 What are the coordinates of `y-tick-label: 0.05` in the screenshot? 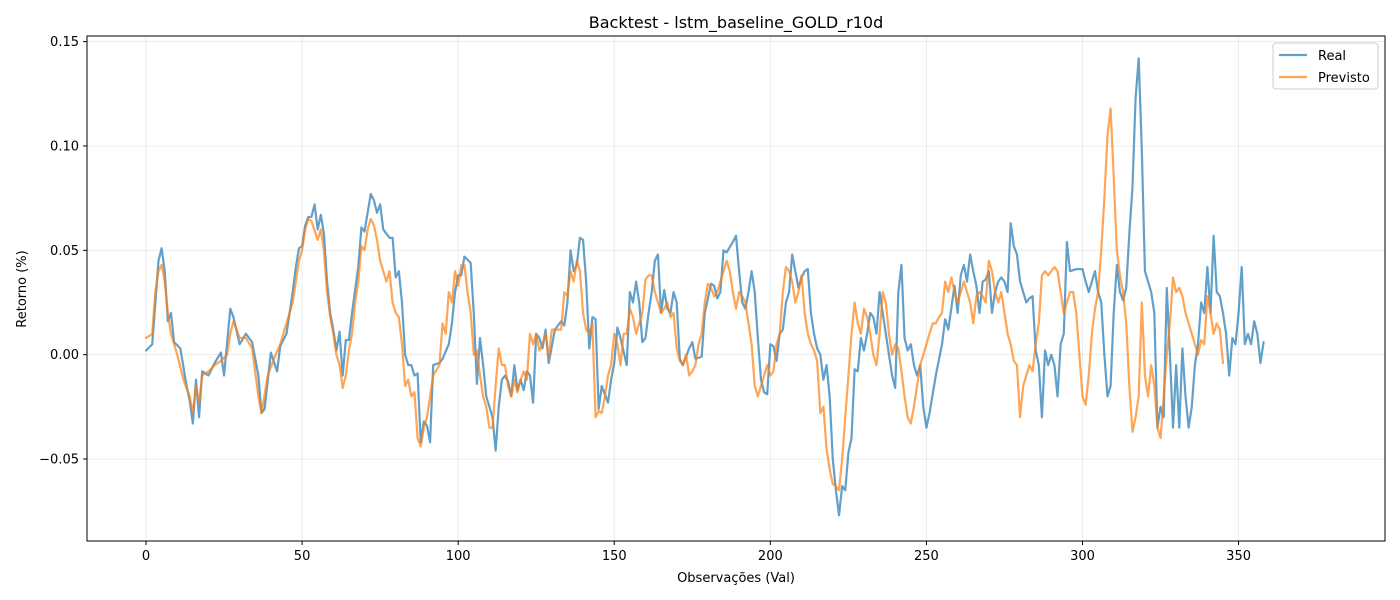 It's located at (64, 251).